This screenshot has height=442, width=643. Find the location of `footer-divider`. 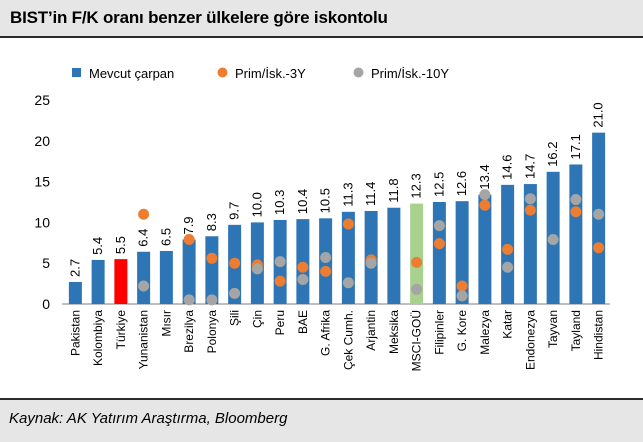

footer-divider is located at coordinates (321, 399).